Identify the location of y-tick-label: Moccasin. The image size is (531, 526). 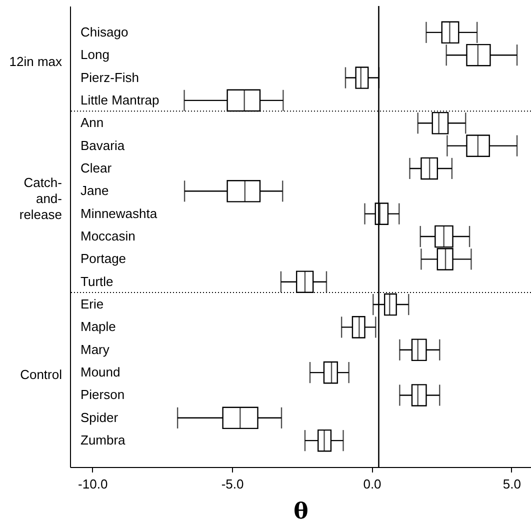
(108, 236).